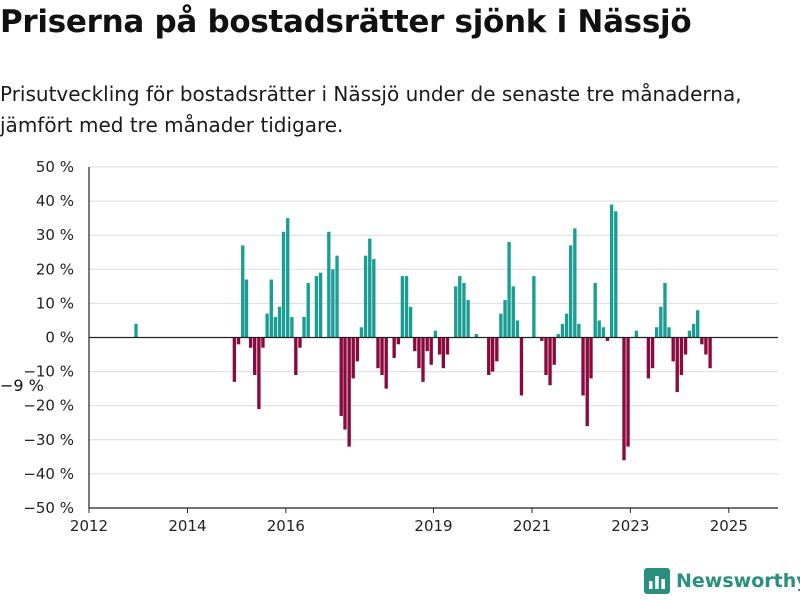  Describe the element at coordinates (532, 526) in the screenshot. I see `x-tick-label: 2021` at that location.